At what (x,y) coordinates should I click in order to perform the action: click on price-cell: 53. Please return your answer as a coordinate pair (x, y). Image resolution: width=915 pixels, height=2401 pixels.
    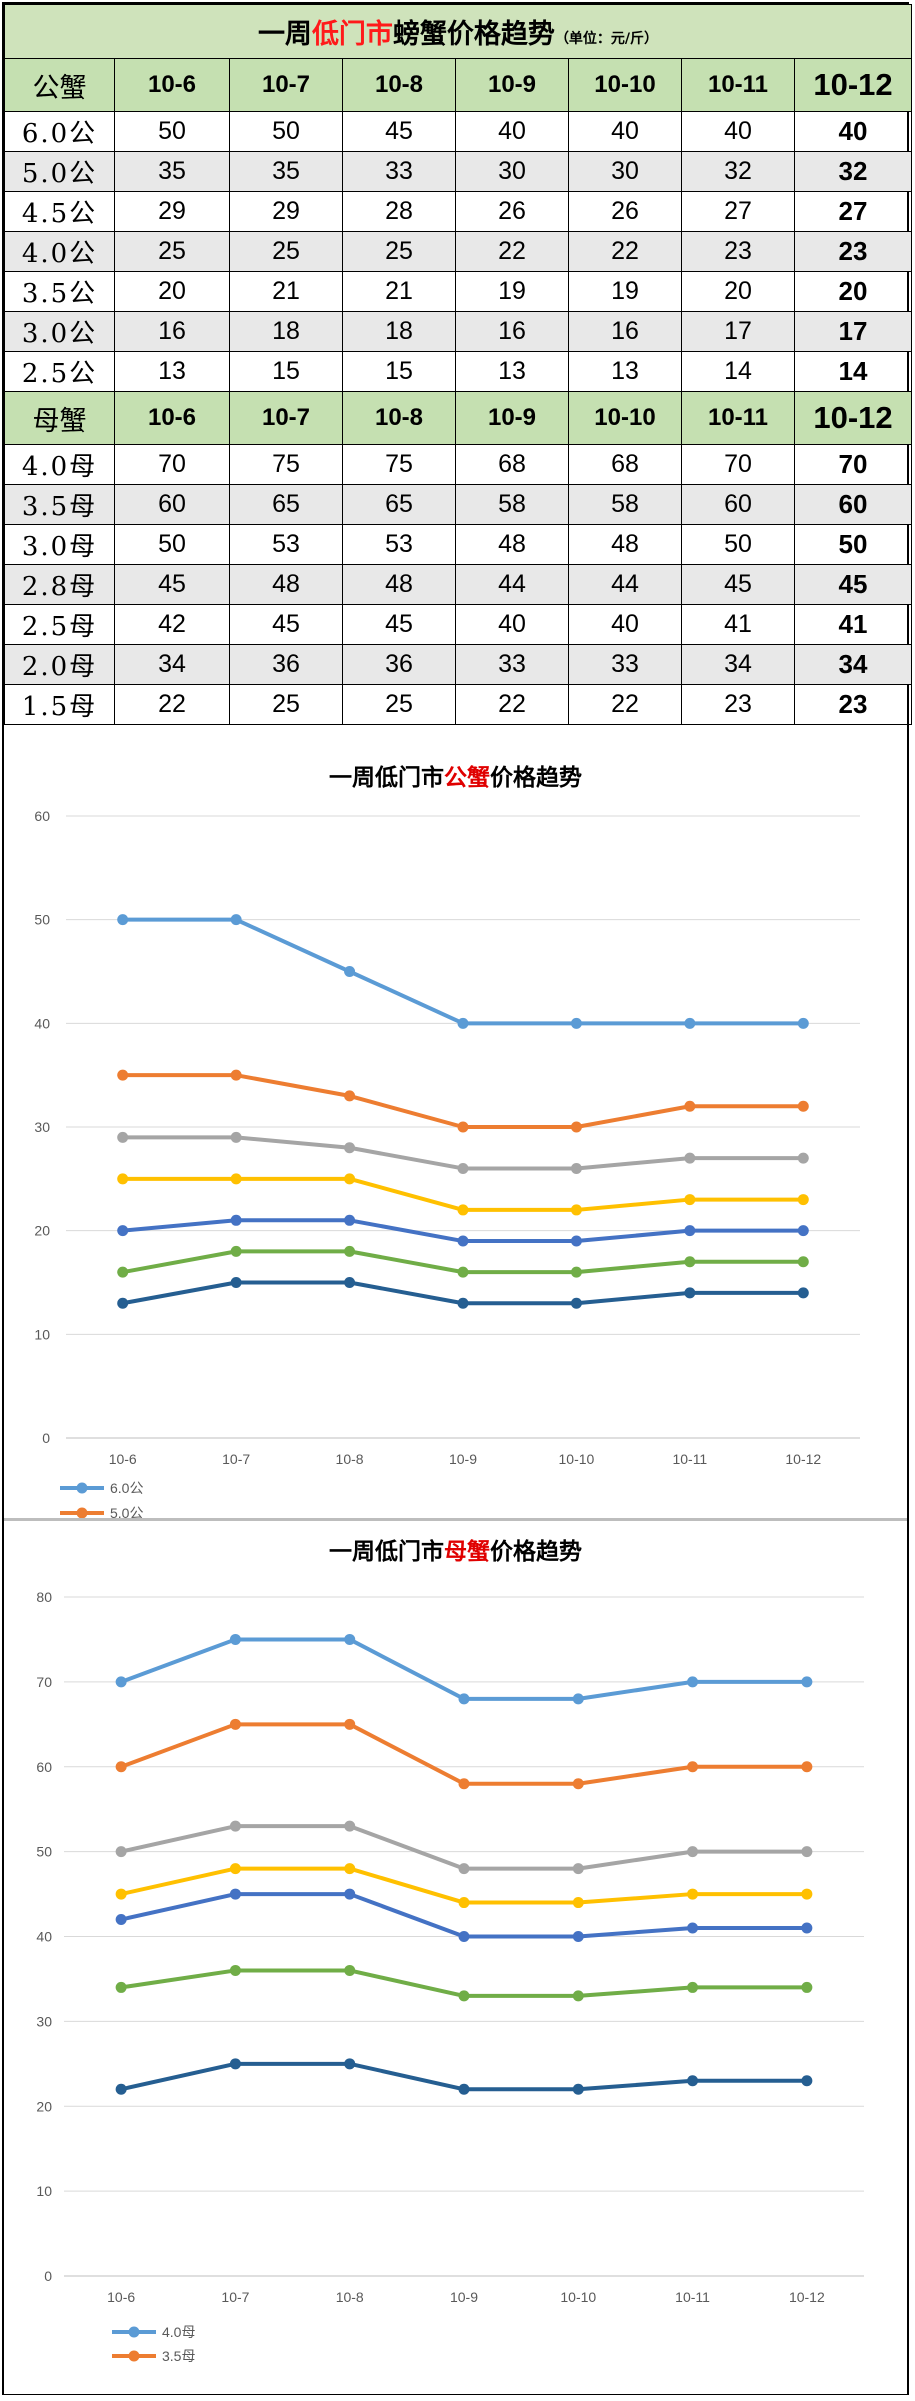
    Looking at the image, I should click on (399, 544).